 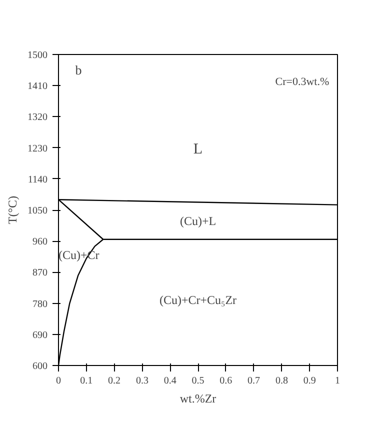 What do you see at coordinates (309, 381) in the screenshot?
I see `x-tick-label: 0.9` at bounding box center [309, 381].